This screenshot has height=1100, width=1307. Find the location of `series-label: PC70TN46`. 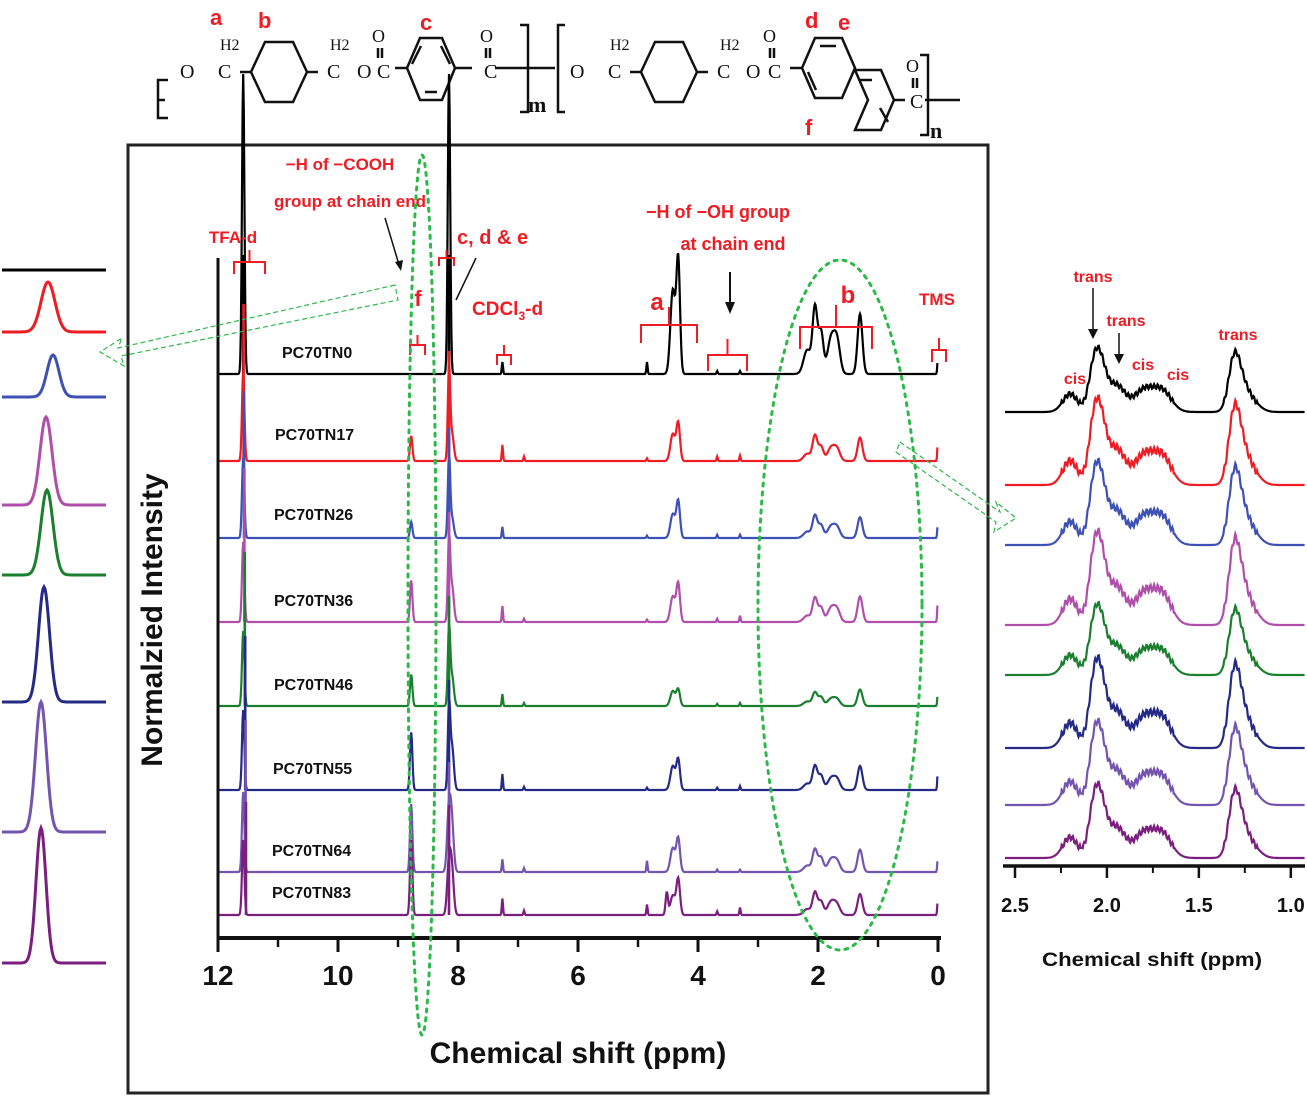

series-label: PC70TN46 is located at coordinates (313, 685).